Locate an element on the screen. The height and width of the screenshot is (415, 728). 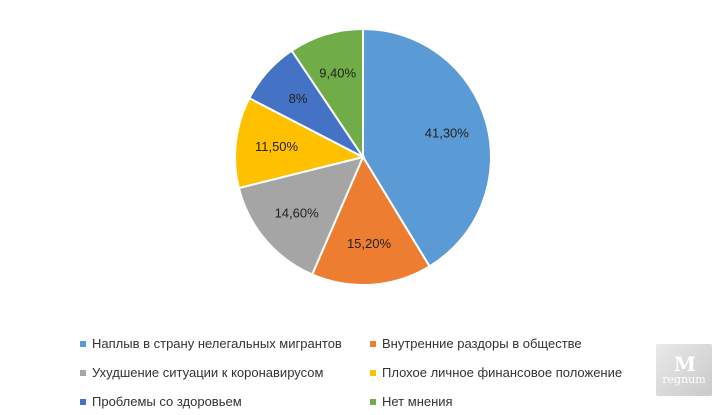
legend-label-migrants: Наплыв в страну нелегальных мигрантов is located at coordinates (217, 343).